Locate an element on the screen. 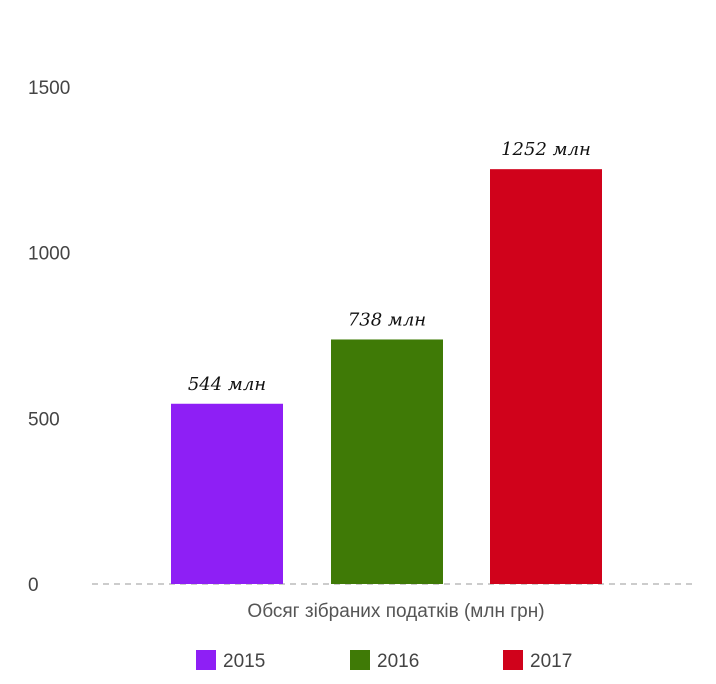 This screenshot has height=684, width=716. x-axis-title: Обсяг зібраних податків (млн грн) is located at coordinates (395, 611).